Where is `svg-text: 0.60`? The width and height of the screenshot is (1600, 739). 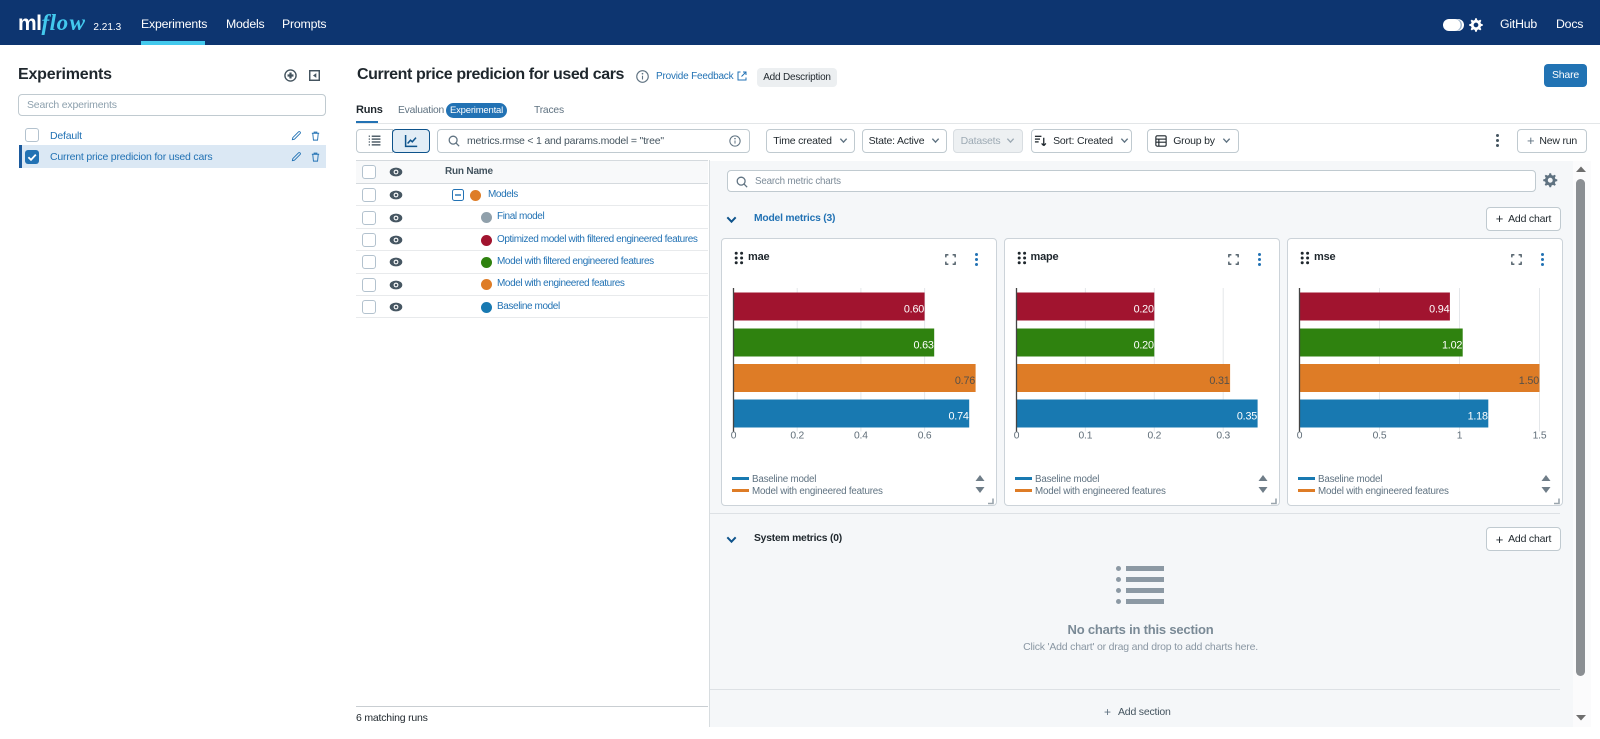 svg-text: 0.60 is located at coordinates (914, 310).